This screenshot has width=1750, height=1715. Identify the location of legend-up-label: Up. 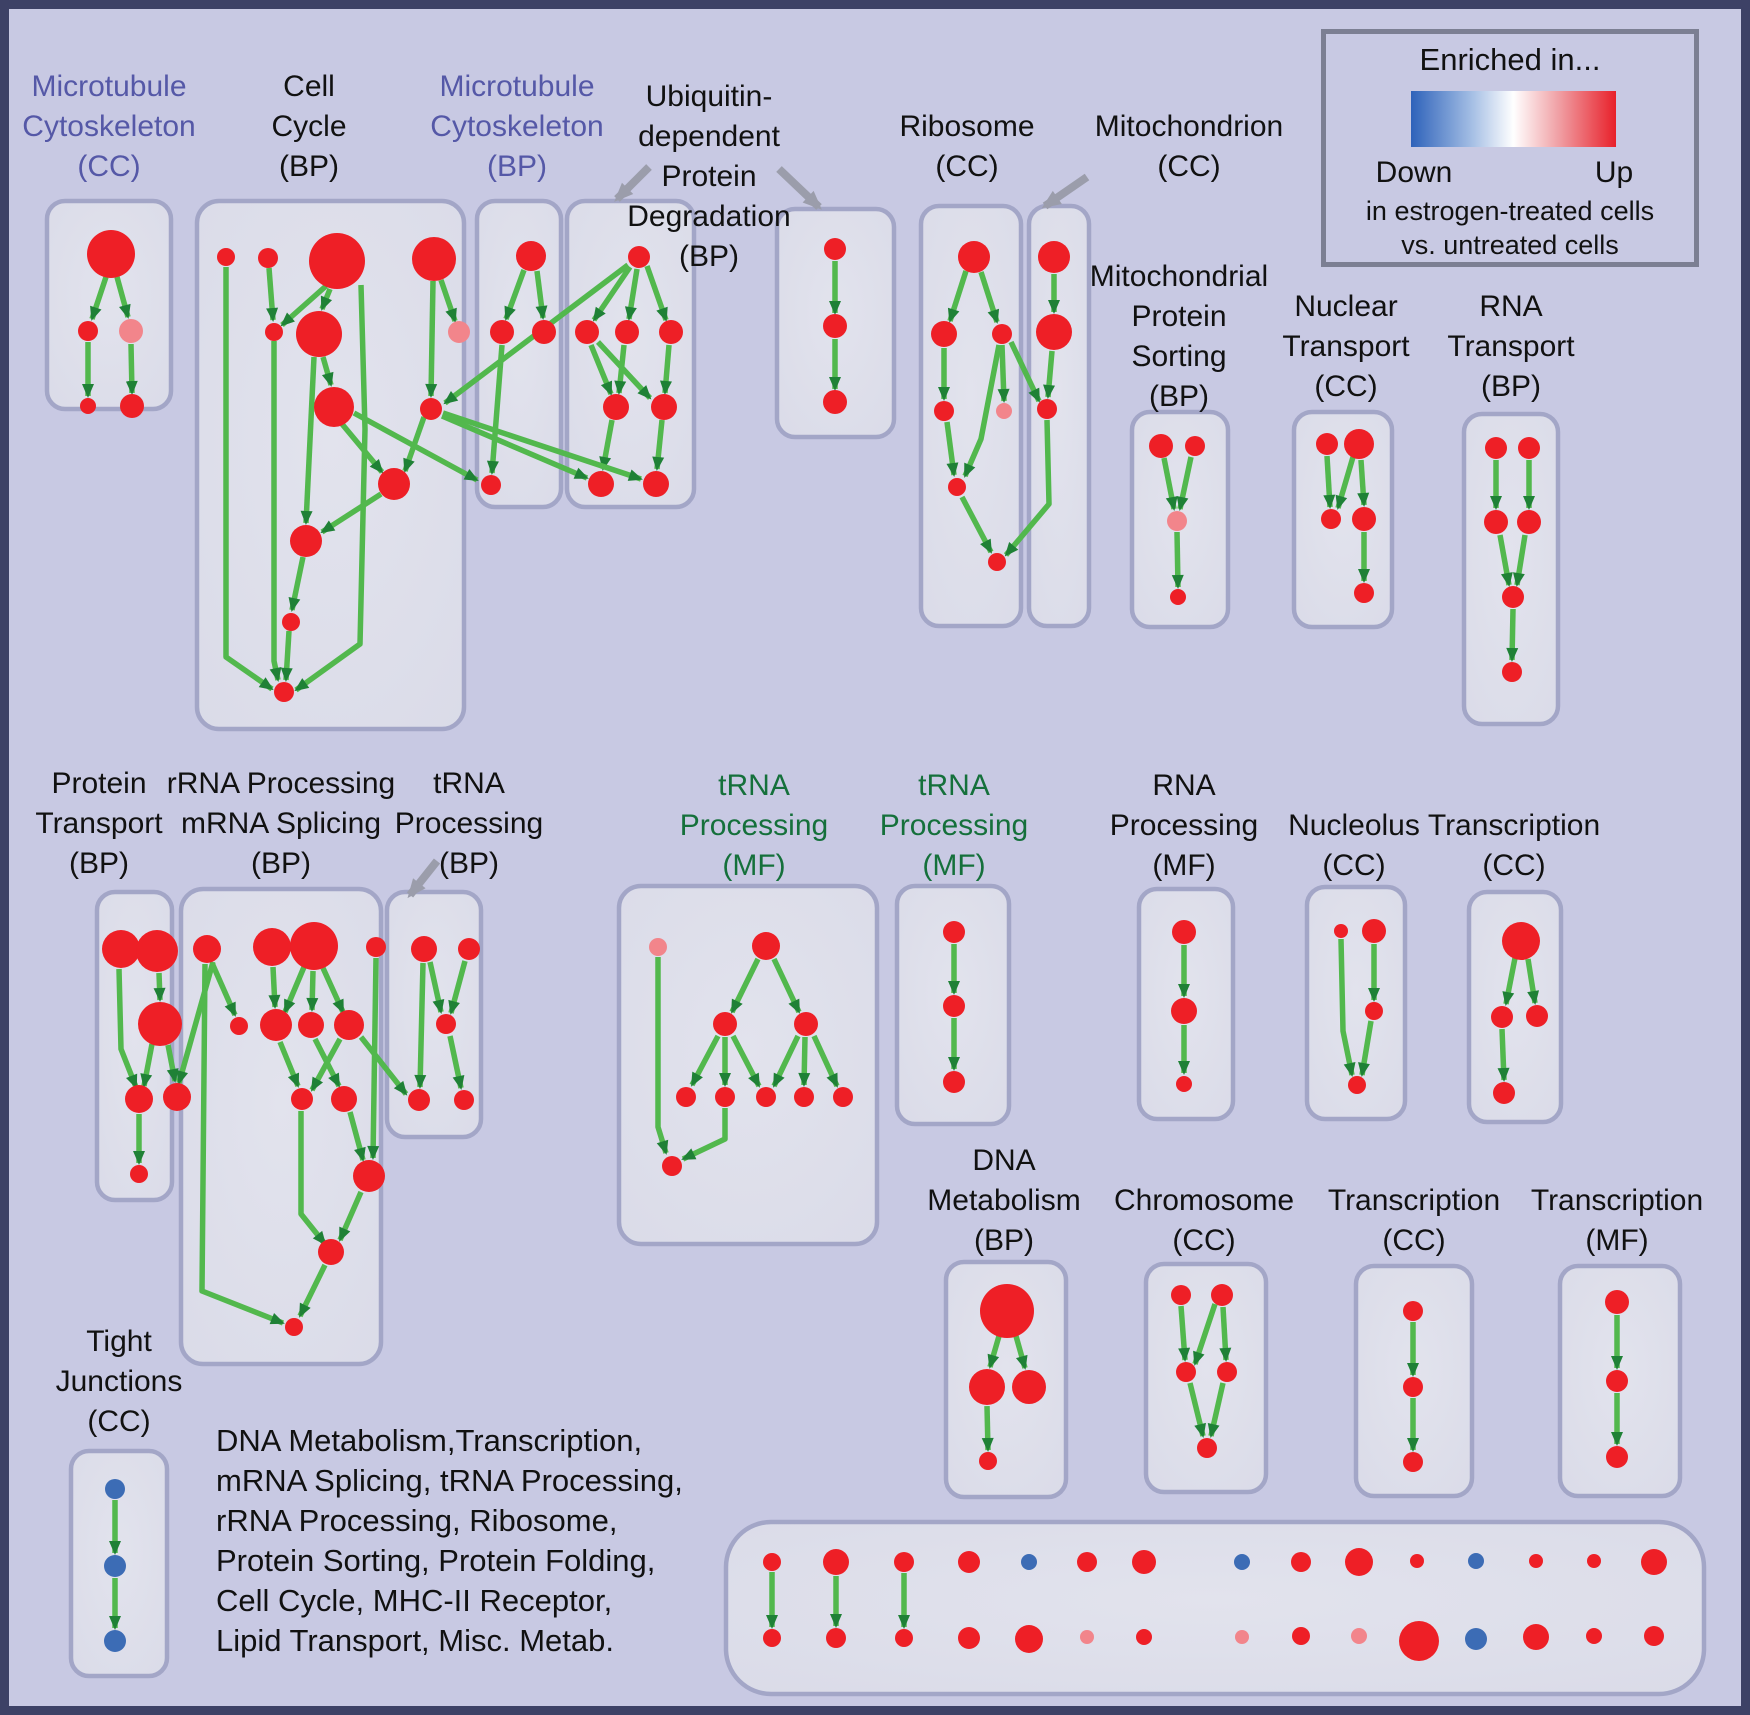
(1614, 172).